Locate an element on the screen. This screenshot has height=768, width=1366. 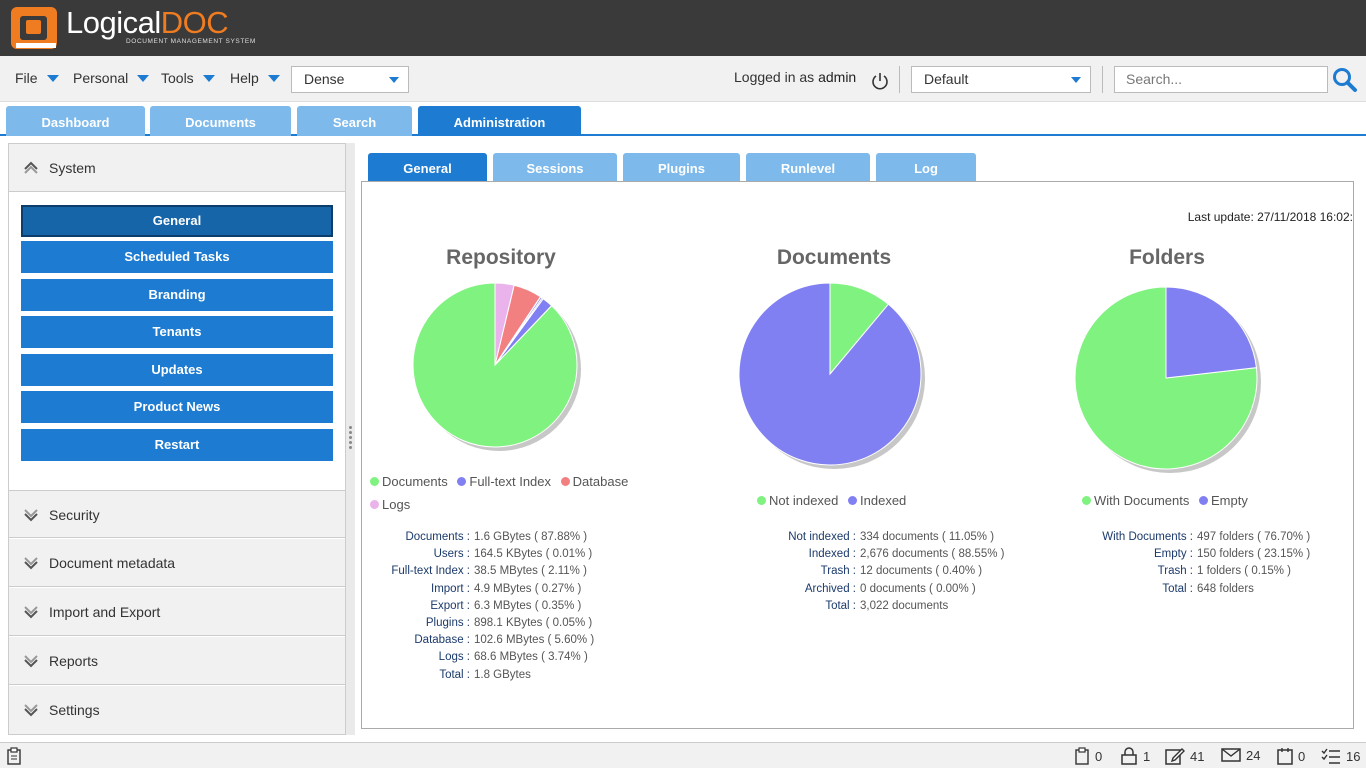
sidebar-splitter is located at coordinates (350, 439).